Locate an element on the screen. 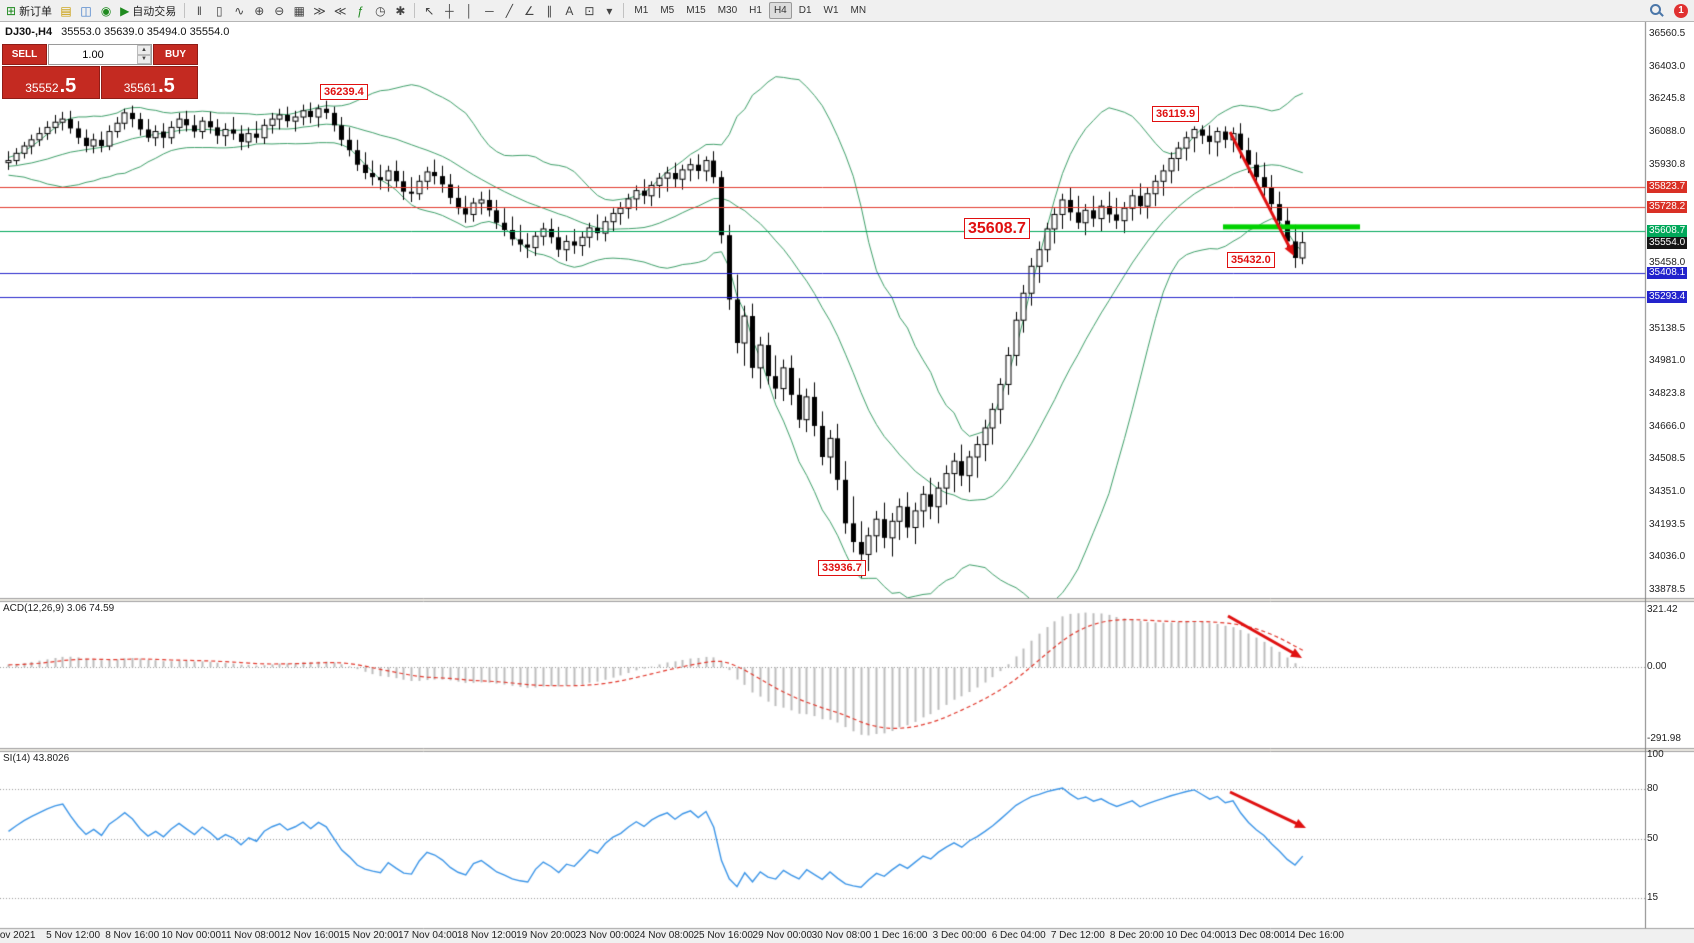 The height and width of the screenshot is (943, 1694). periods-icon: ◷ is located at coordinates (380, 10).